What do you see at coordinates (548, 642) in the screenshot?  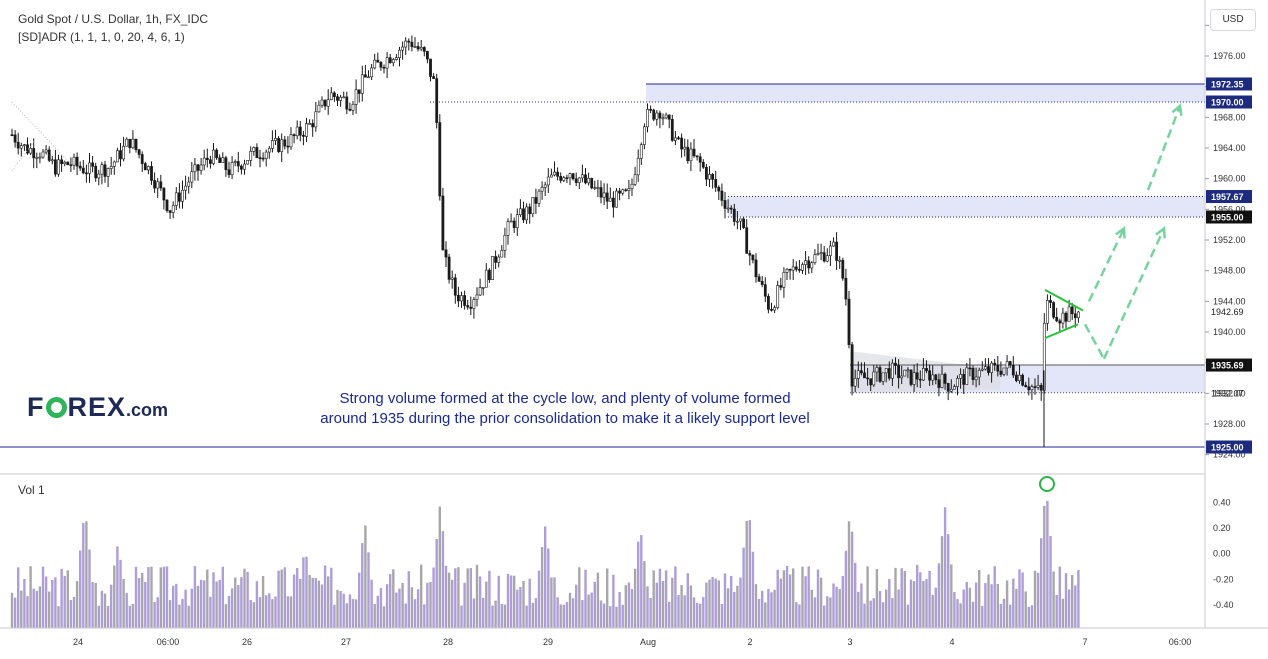 I see `x-tick-label: 29` at bounding box center [548, 642].